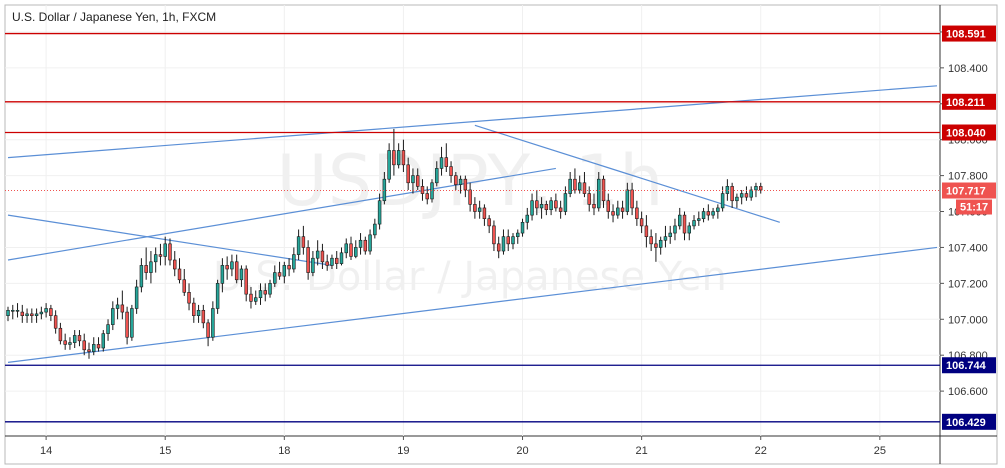 The image size is (1005, 468). I want to click on trendline, so click(627, 173).